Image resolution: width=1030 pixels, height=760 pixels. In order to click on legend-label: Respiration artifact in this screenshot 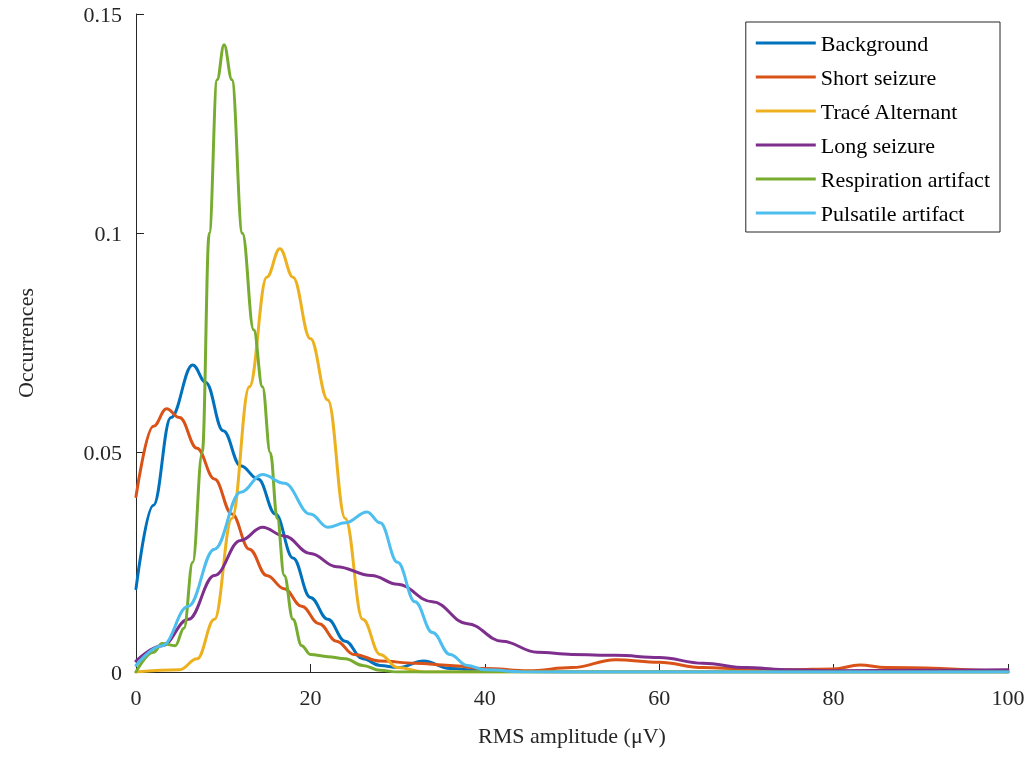, I will do `click(905, 179)`.